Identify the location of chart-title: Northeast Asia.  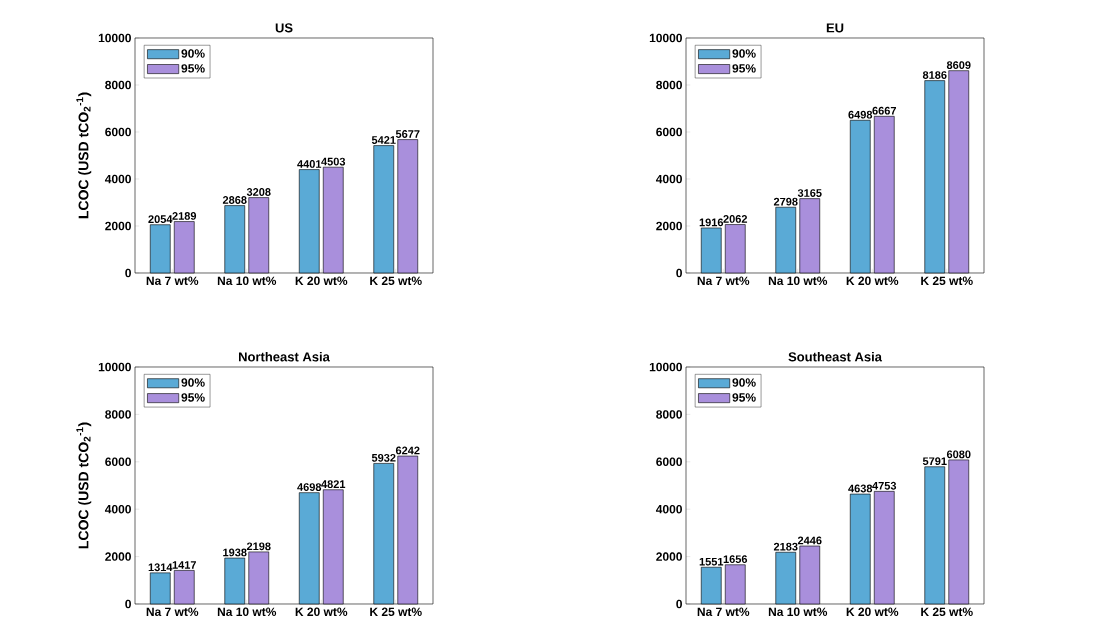
(284, 356).